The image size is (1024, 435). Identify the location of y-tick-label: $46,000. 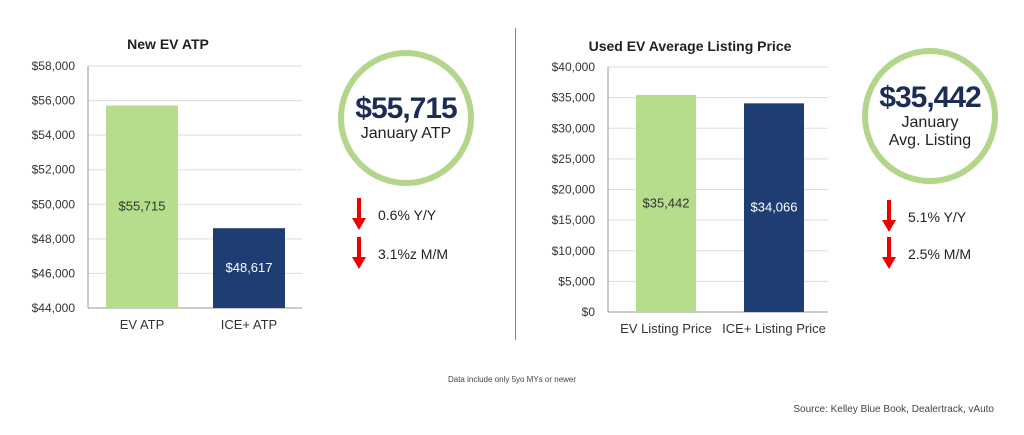
(54, 273).